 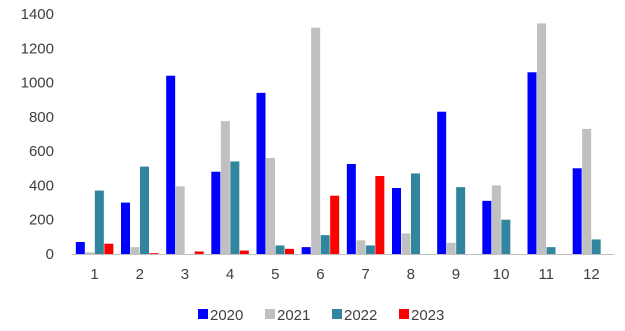 What do you see at coordinates (41, 151) in the screenshot?
I see `y-tick-label: 600` at bounding box center [41, 151].